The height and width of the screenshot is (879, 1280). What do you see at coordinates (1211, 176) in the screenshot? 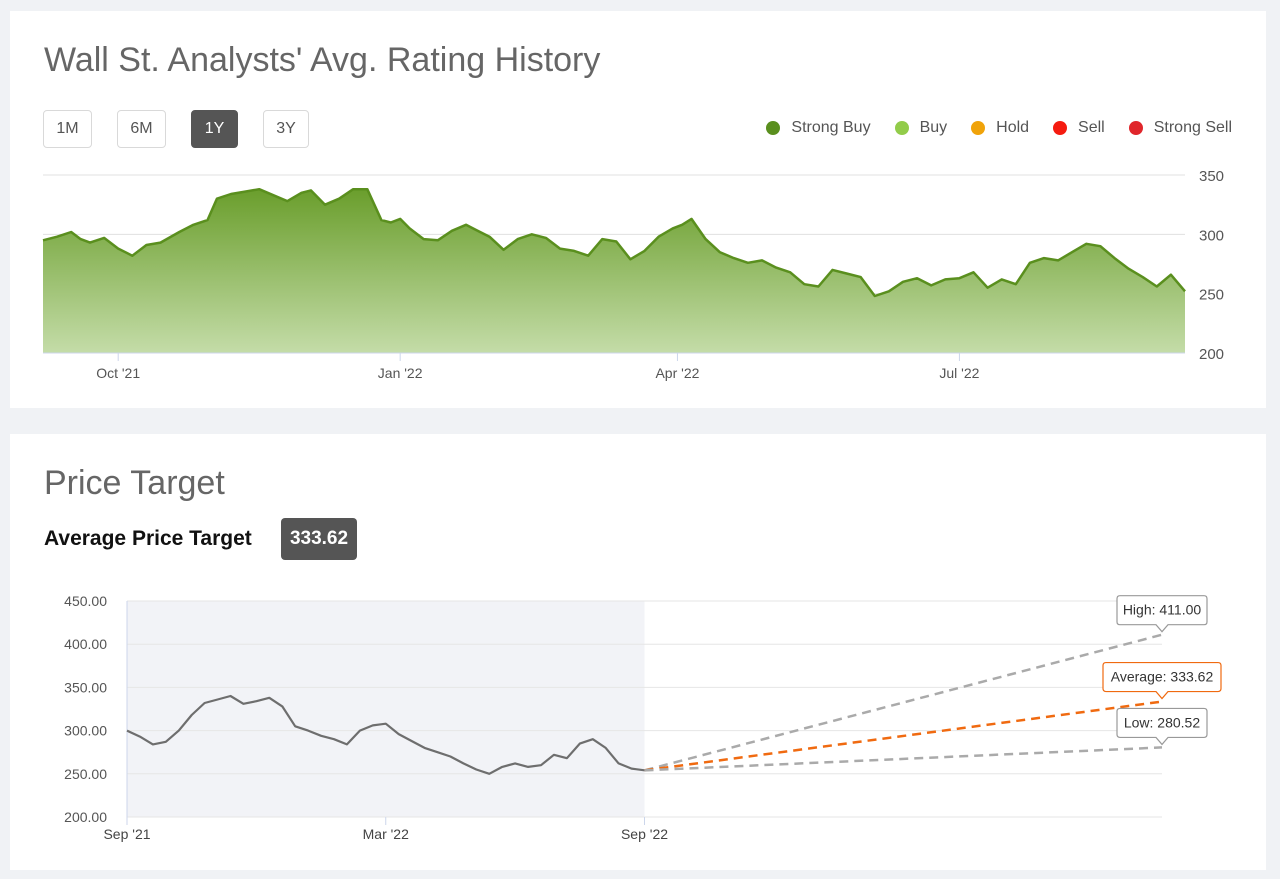
I see `rating-y-tick-label: 350` at bounding box center [1211, 176].